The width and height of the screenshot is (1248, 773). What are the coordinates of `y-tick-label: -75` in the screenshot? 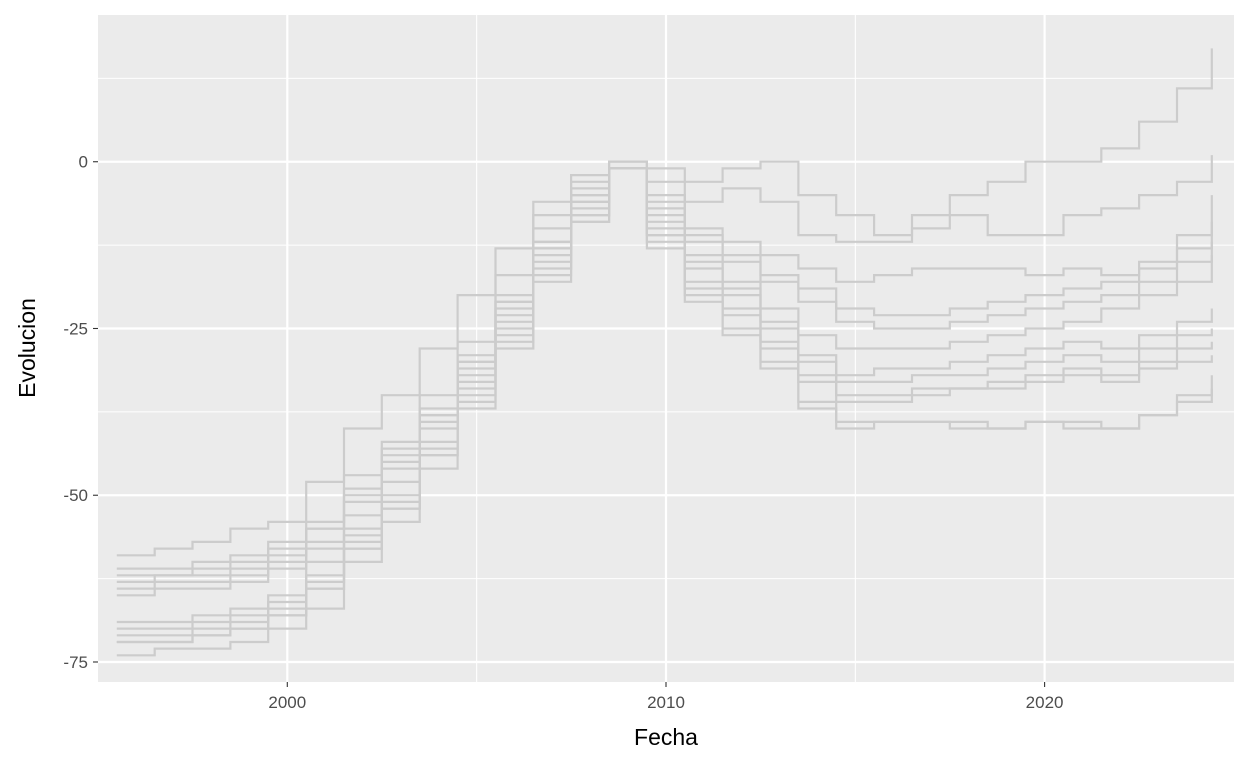 It's located at (75, 662).